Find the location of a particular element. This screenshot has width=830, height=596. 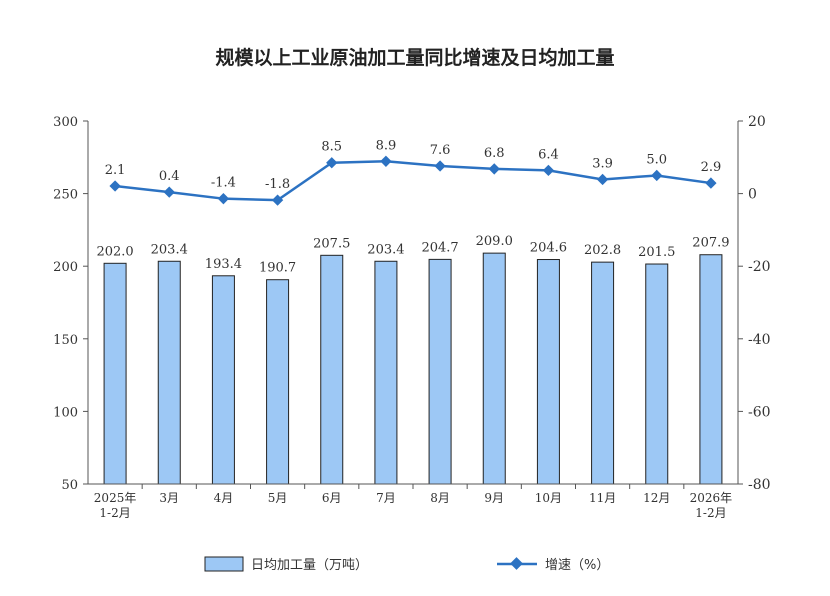

x-tick-label: 3月 is located at coordinates (169, 498).